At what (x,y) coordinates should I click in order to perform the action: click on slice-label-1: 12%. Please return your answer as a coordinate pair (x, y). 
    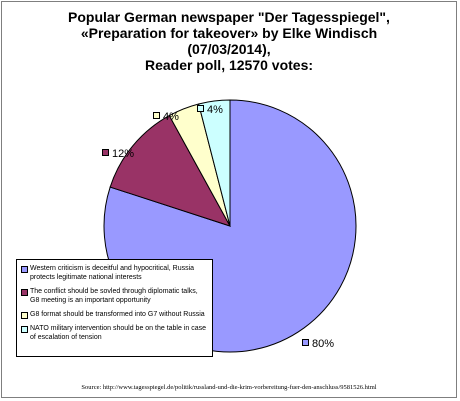
    Looking at the image, I should click on (118, 154).